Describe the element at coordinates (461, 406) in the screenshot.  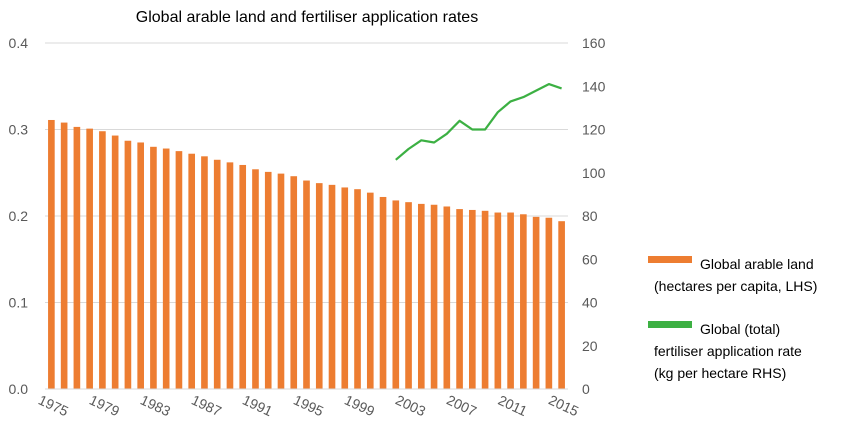
I see `x-tick-label: 2007` at that location.